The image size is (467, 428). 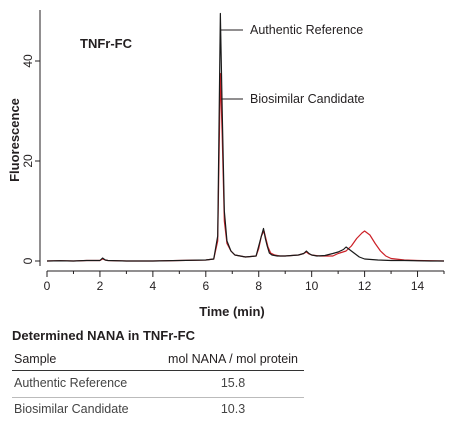 What do you see at coordinates (35, 359) in the screenshot?
I see `header-sample: Sample` at bounding box center [35, 359].